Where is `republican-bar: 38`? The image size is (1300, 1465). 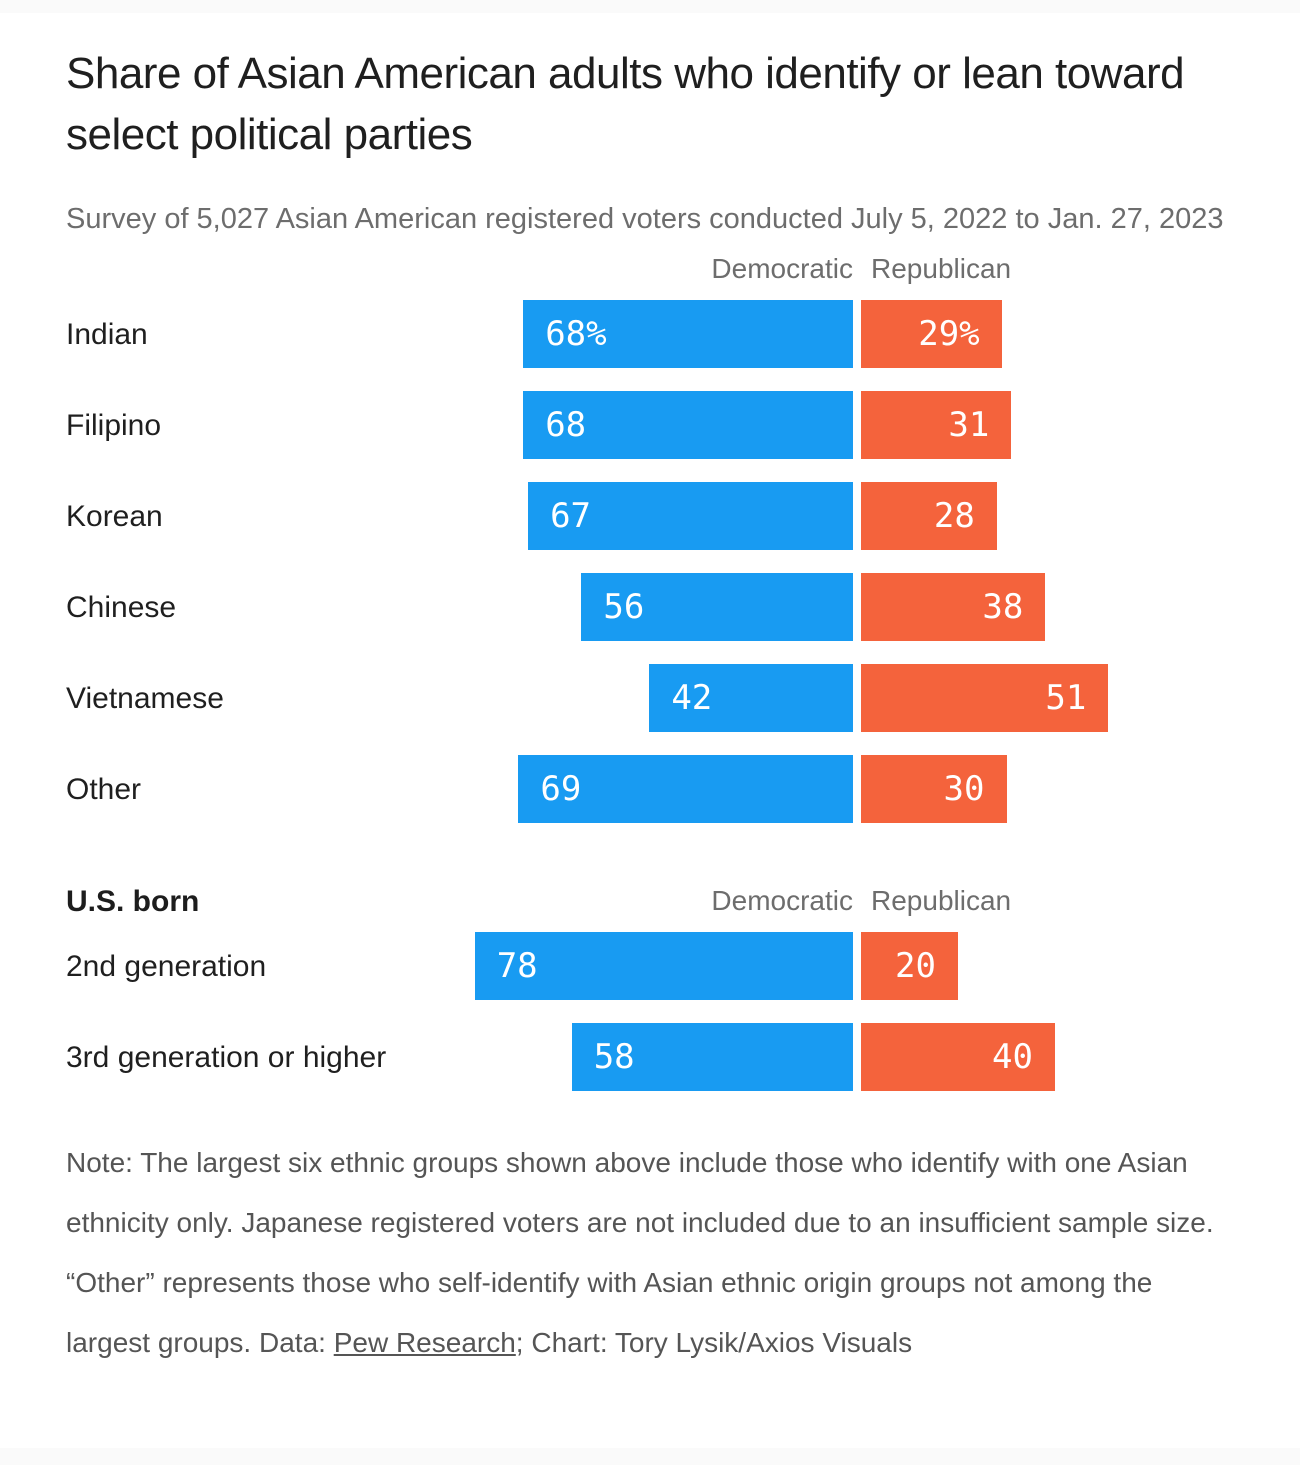 republican-bar: 38 is located at coordinates (953, 607).